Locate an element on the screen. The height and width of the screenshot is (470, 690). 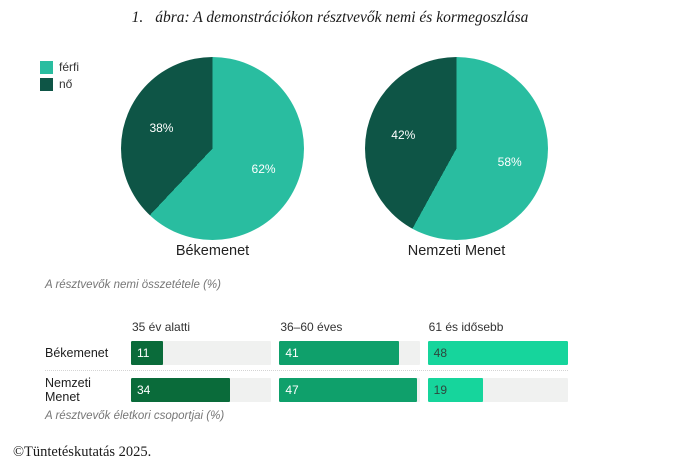
bar-track: 41 is located at coordinates (349, 353).